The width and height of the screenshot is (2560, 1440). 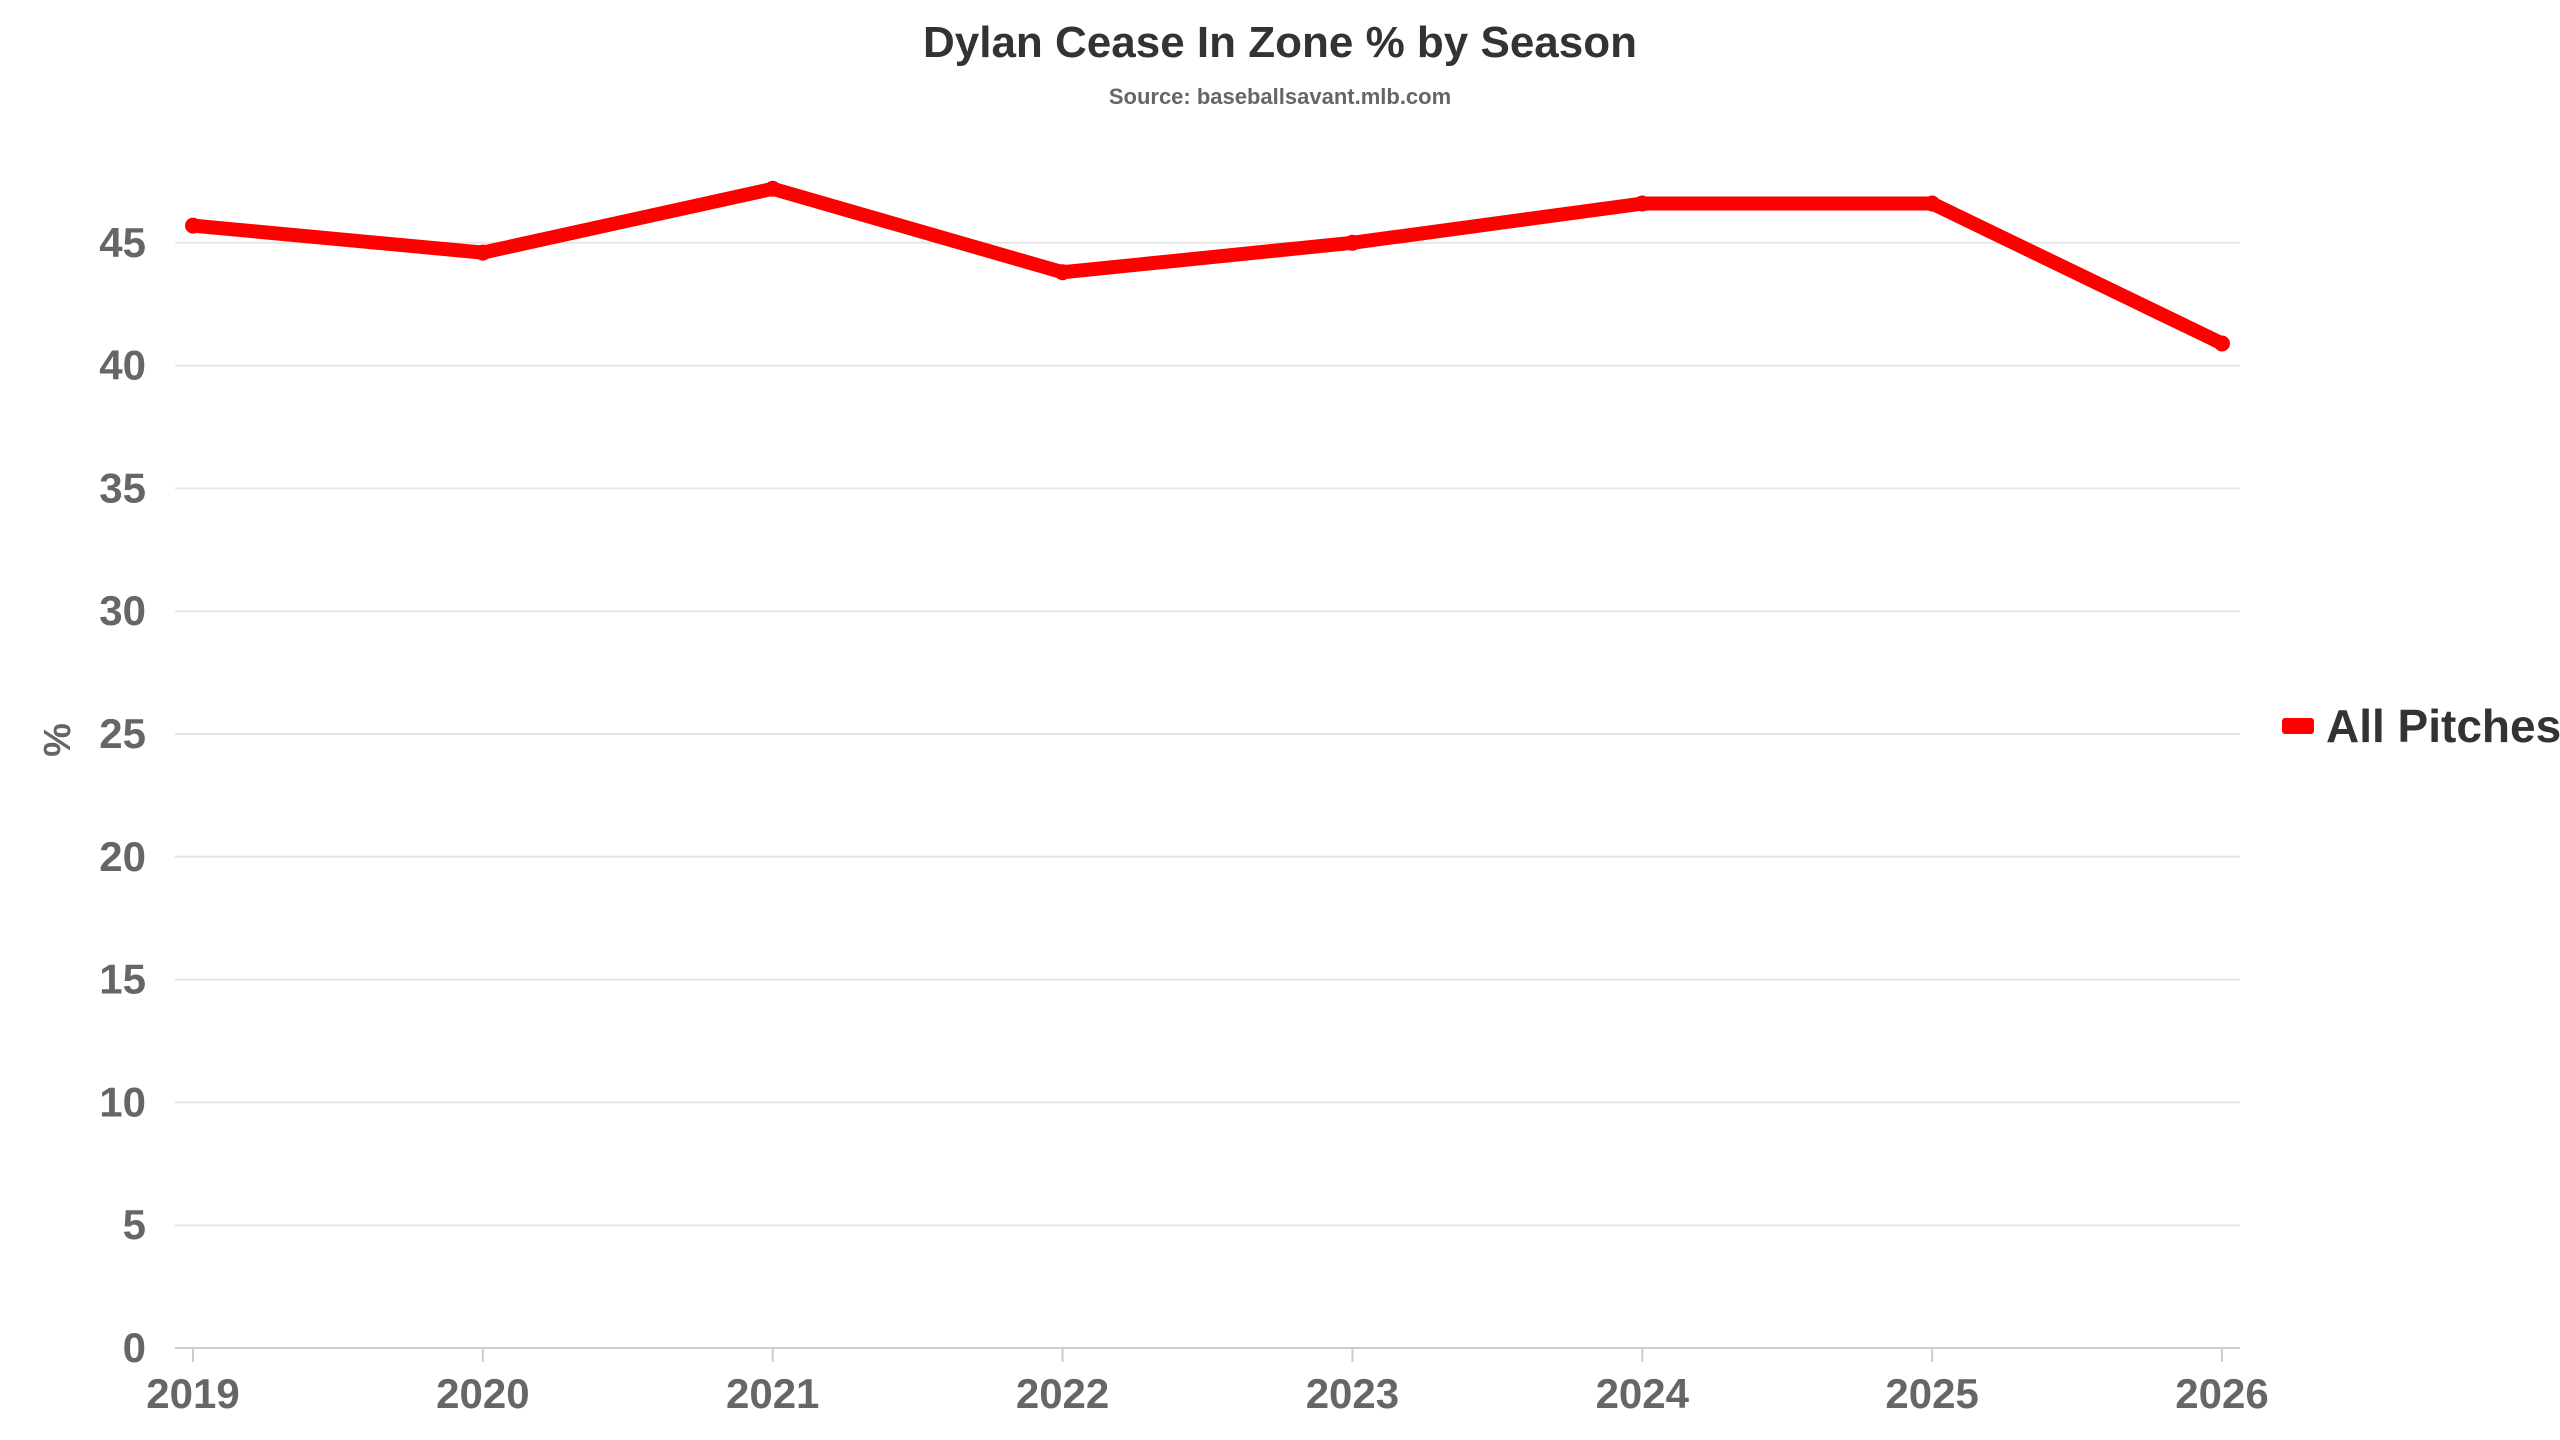 What do you see at coordinates (2221, 1393) in the screenshot?
I see `x-tick-label: 2026` at bounding box center [2221, 1393].